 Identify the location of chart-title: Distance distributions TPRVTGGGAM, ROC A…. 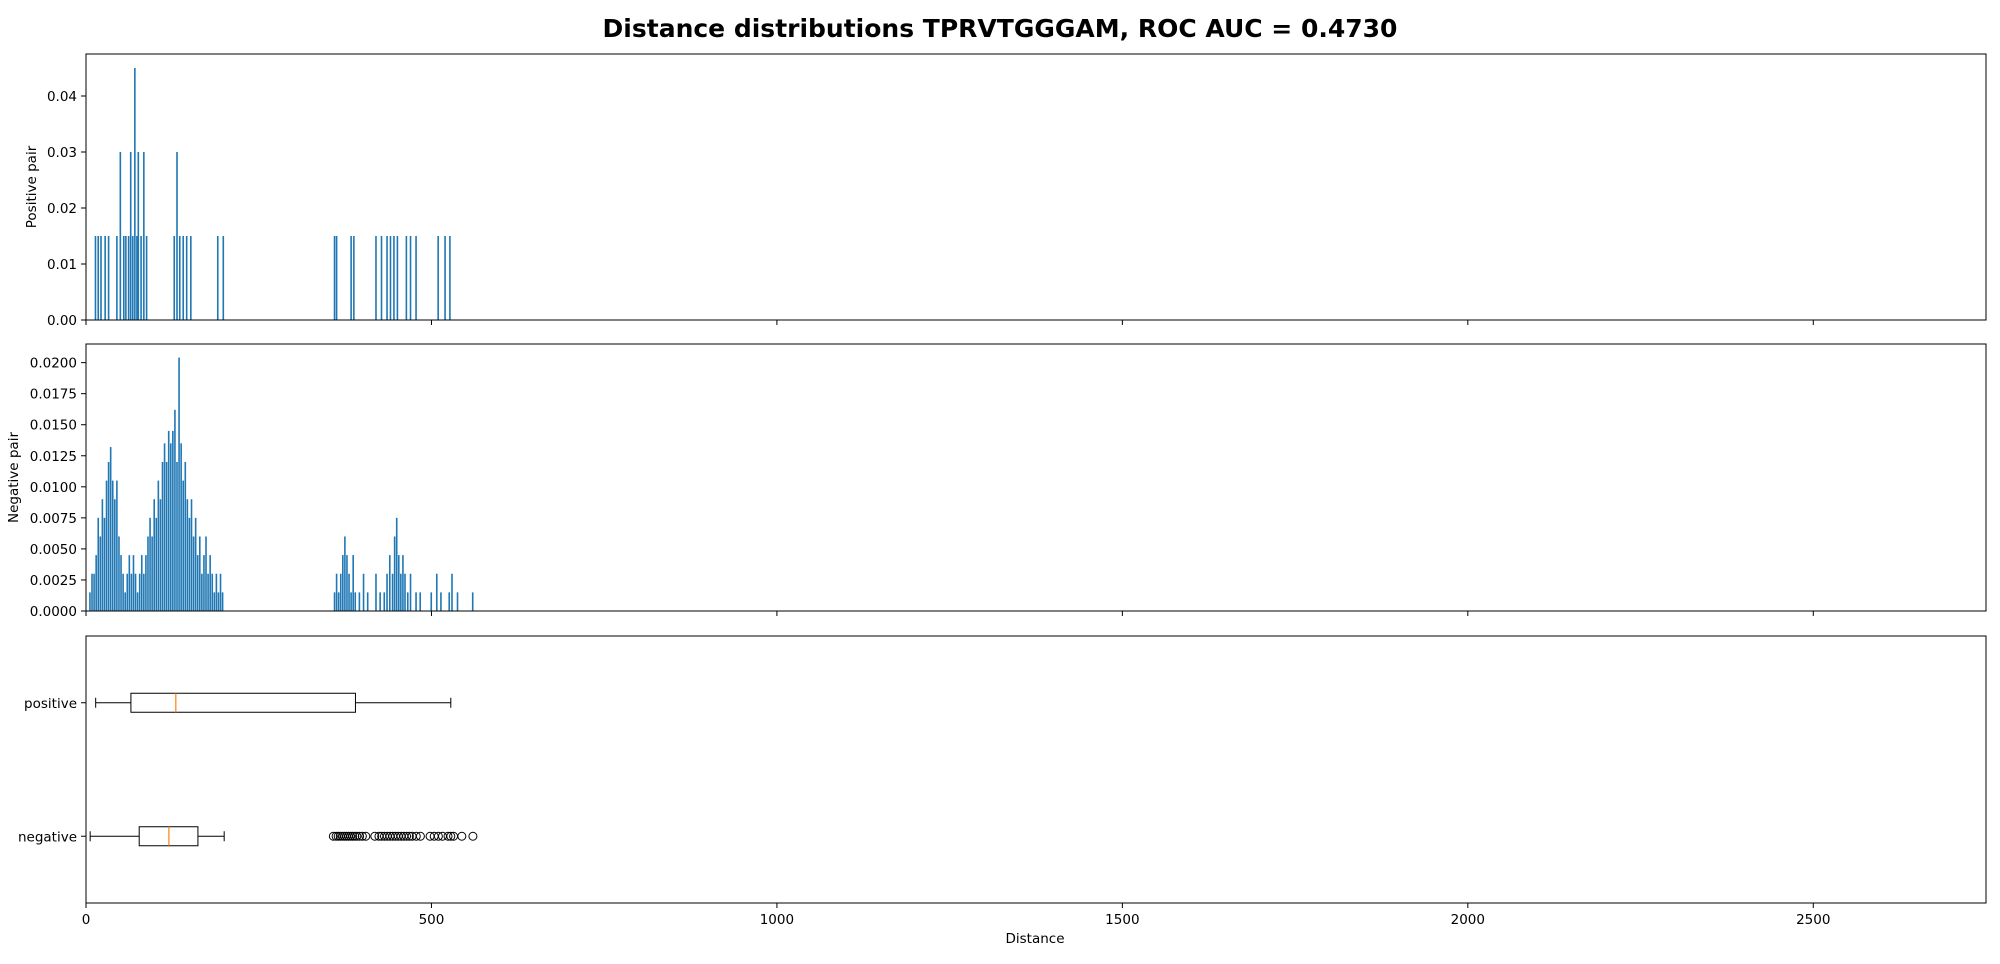
(1000, 28).